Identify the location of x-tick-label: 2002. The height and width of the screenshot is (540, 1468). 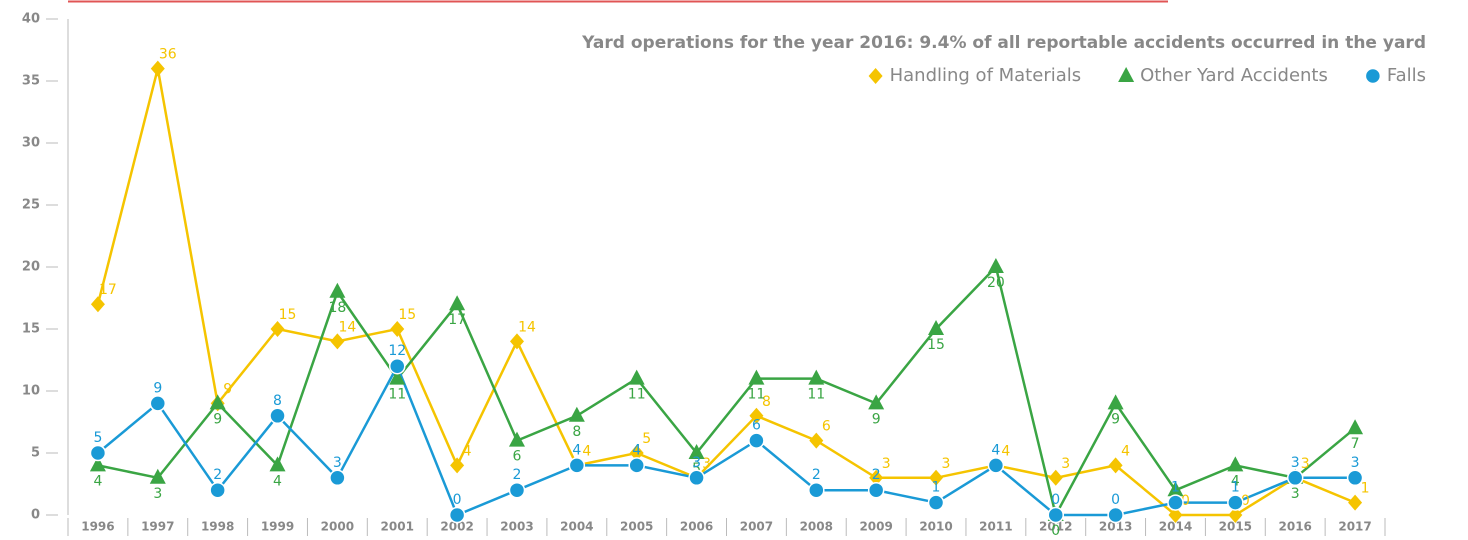
(456, 527).